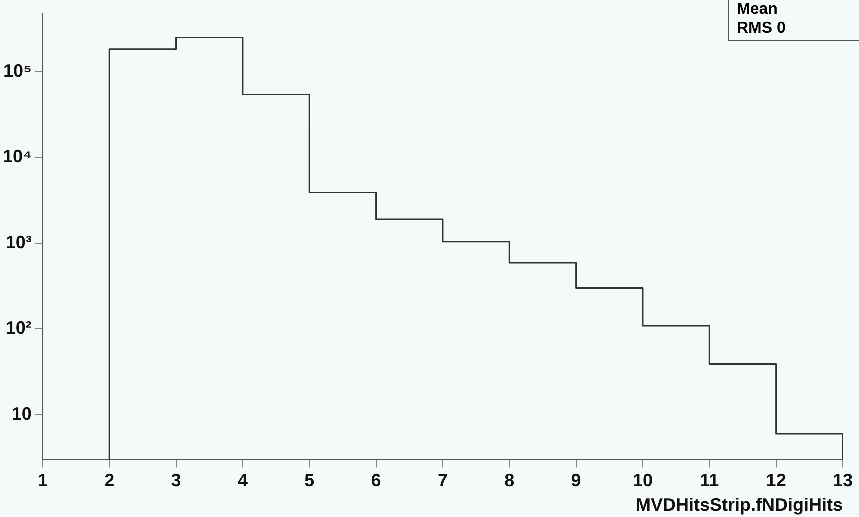 The width and height of the screenshot is (859, 517). What do you see at coordinates (642, 480) in the screenshot?
I see `x-tick-label: 10` at bounding box center [642, 480].